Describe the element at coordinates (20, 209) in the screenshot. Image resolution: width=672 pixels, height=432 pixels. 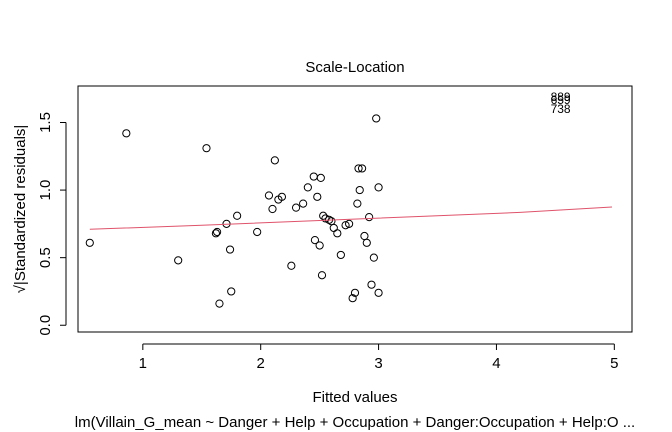
I see `y-axis-label: √|Standardized residuals|` at that location.